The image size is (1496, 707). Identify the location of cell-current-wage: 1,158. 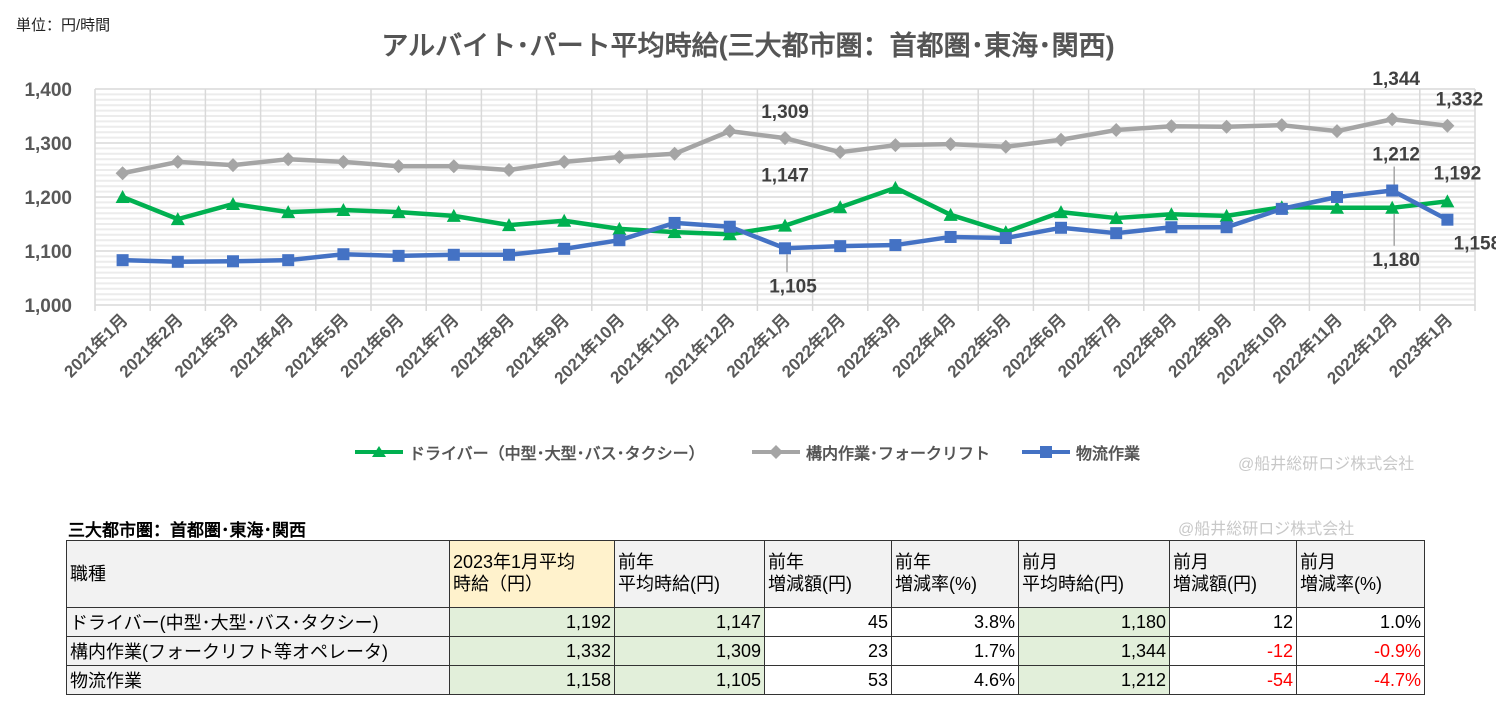
(532, 680).